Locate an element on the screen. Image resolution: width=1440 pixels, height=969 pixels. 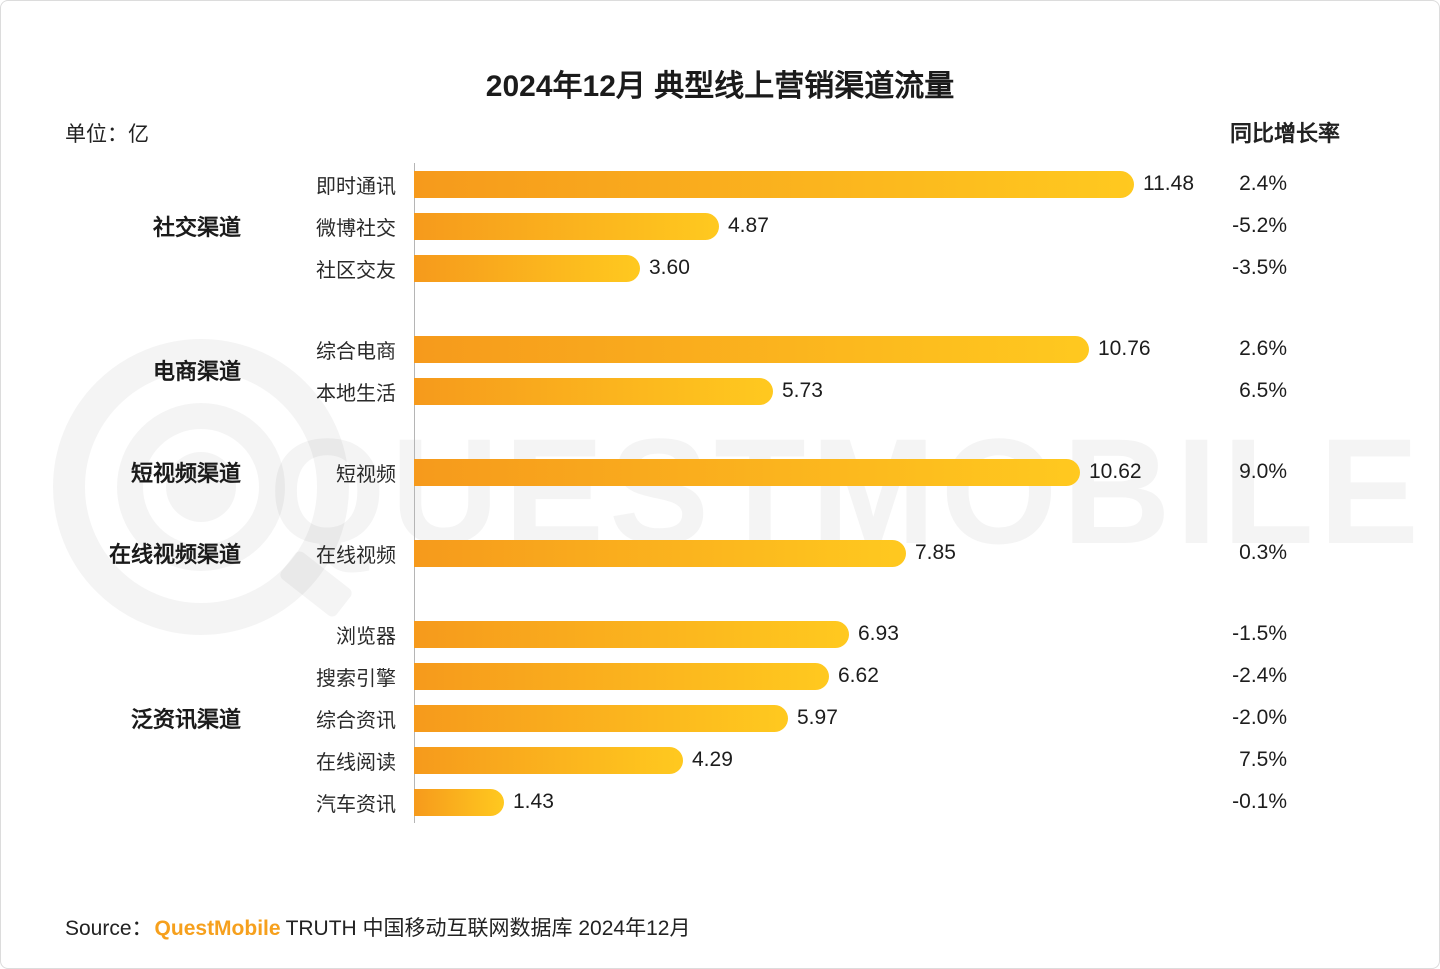
growth-value: -1.5% is located at coordinates (1259, 633).